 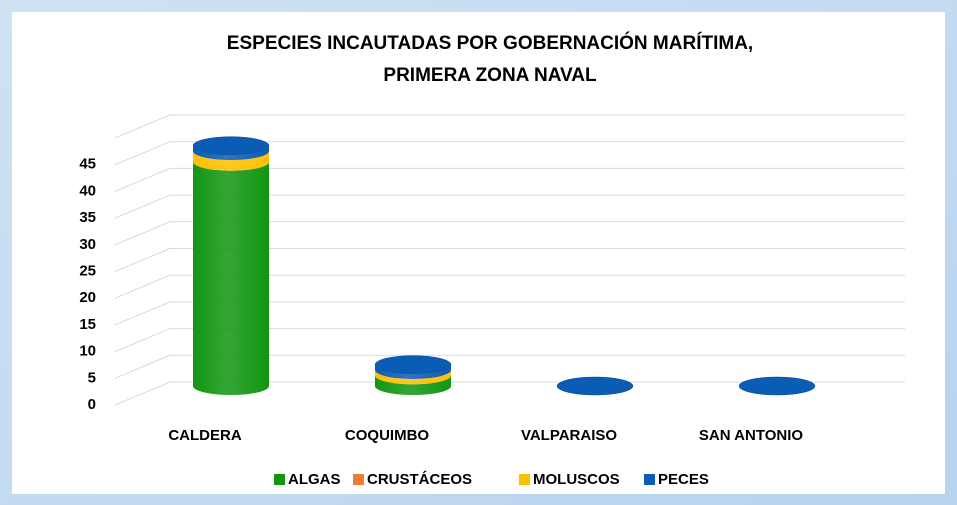 What do you see at coordinates (87, 217) in the screenshot?
I see `y-tick-label: 35` at bounding box center [87, 217].